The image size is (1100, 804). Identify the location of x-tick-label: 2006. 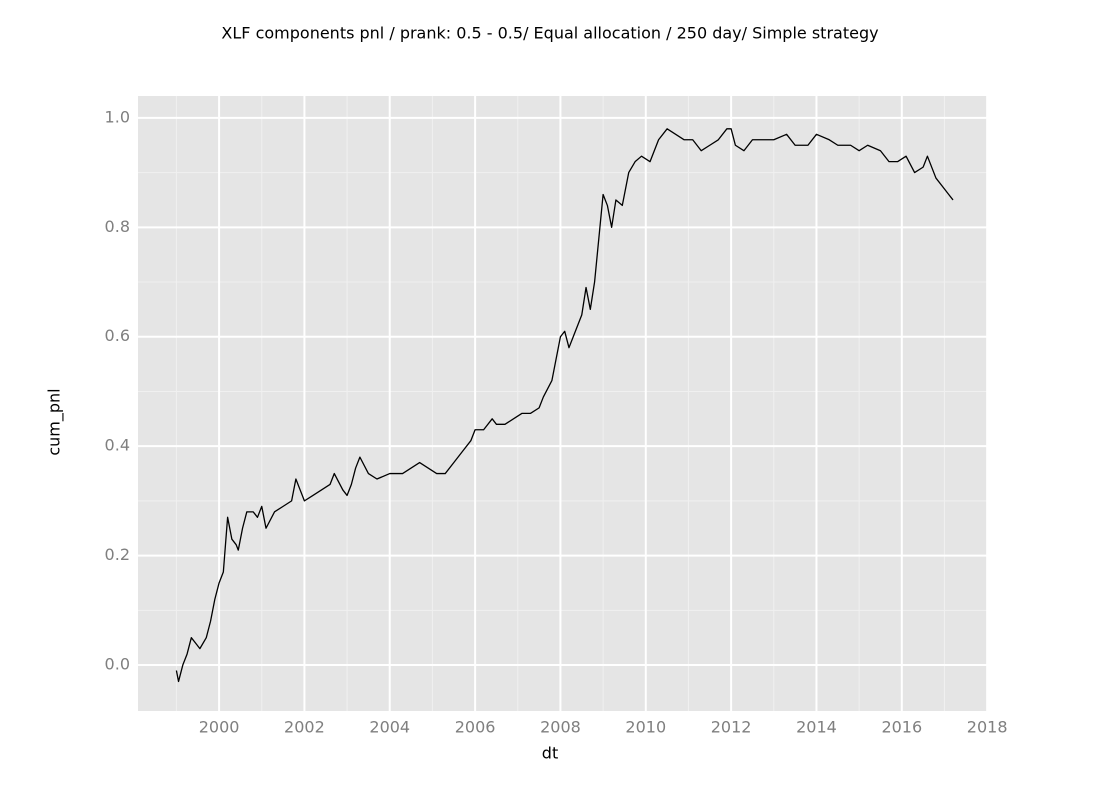
(475, 727).